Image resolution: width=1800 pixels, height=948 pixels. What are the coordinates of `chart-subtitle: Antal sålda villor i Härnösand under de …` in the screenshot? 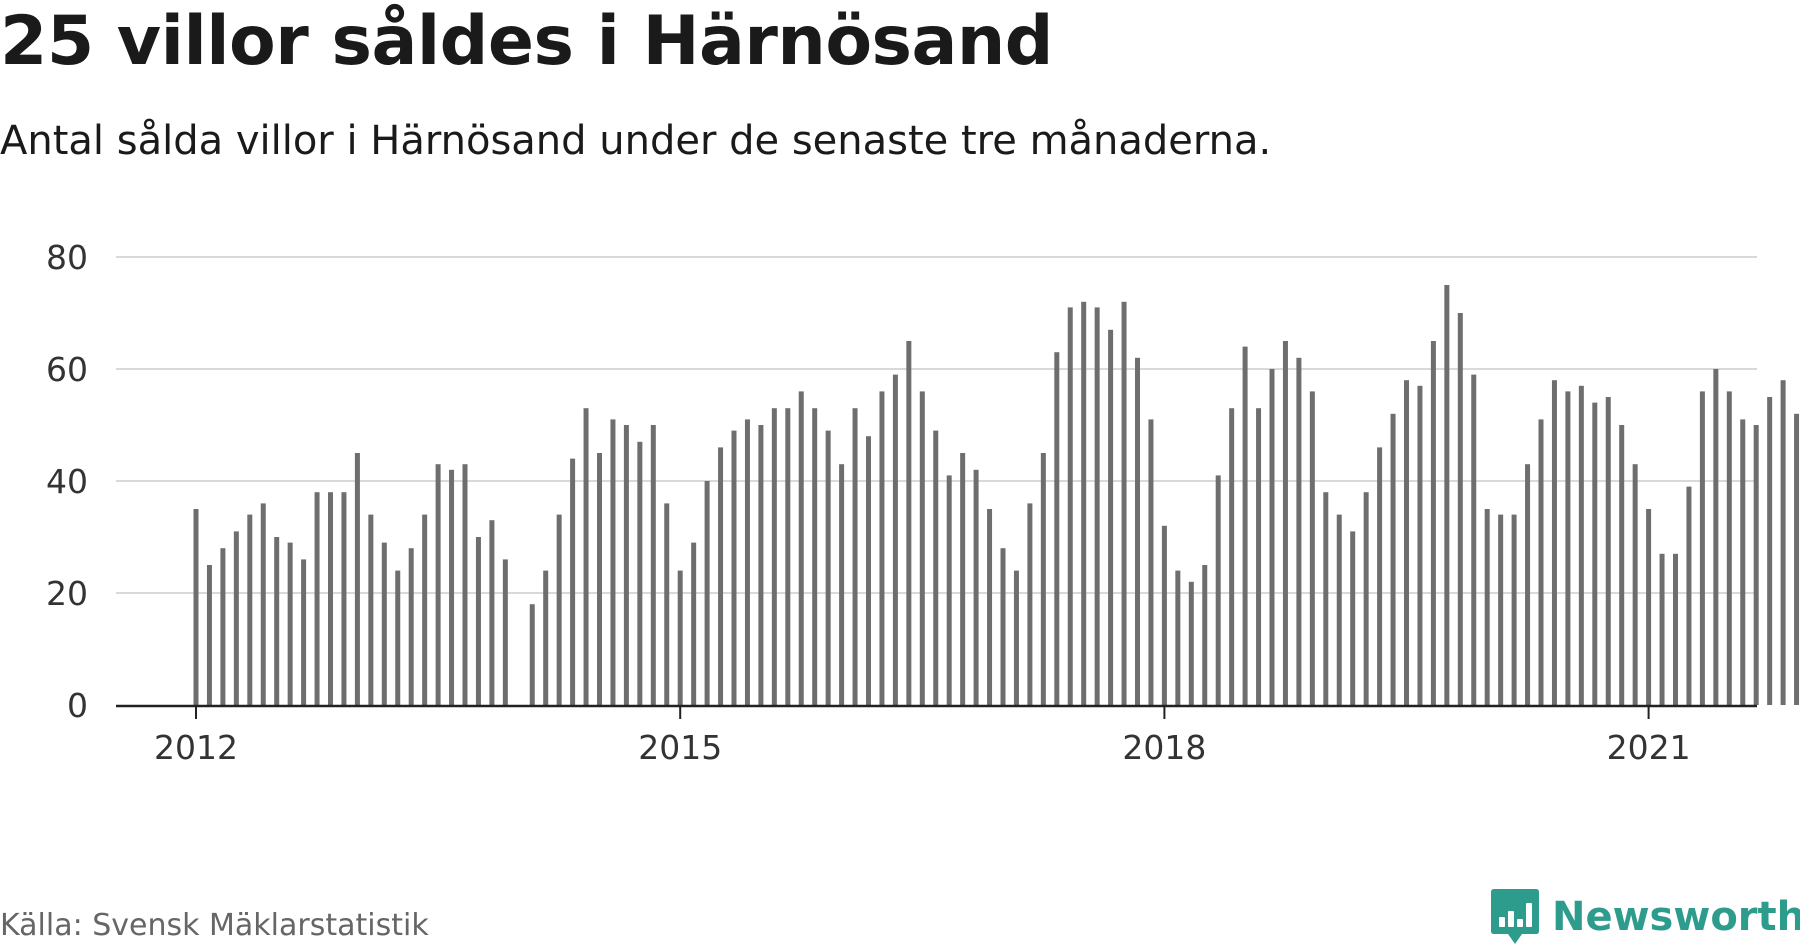 It's located at (636, 141).